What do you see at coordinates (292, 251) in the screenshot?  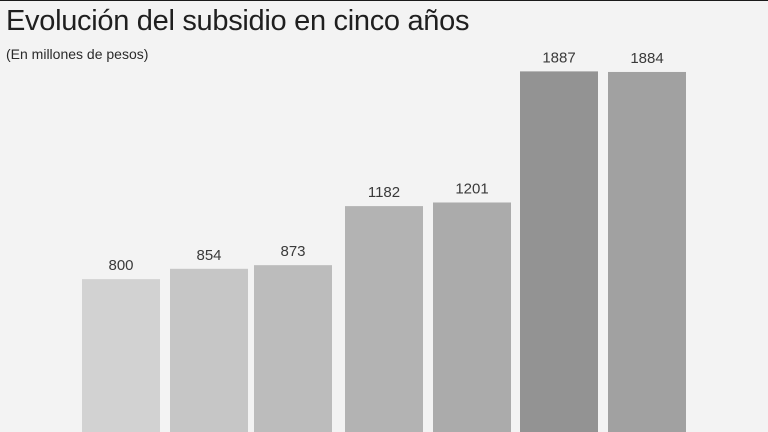 I see `bar-value-label-2: 873` at bounding box center [292, 251].